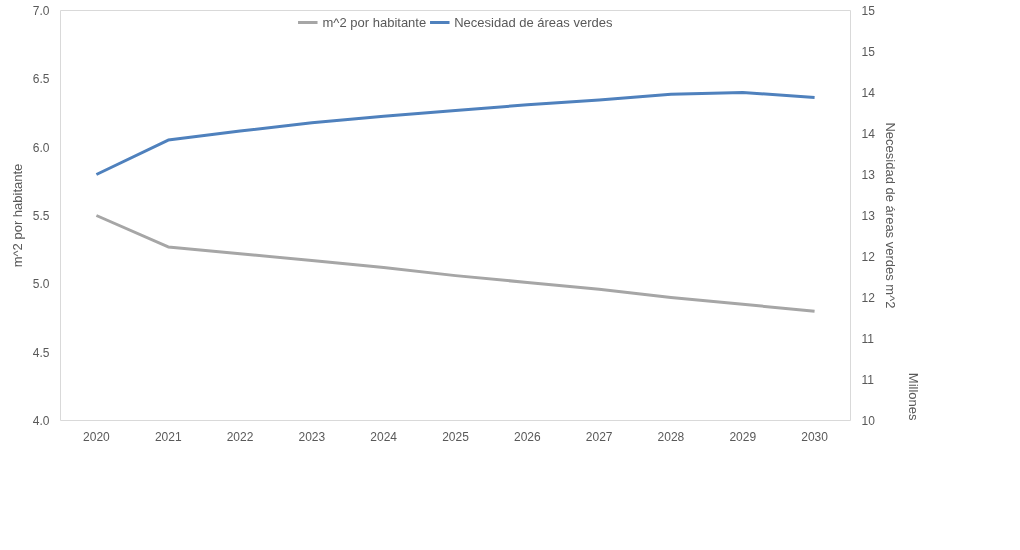  What do you see at coordinates (97, 436) in the screenshot?
I see `x-tick-label: 2020` at bounding box center [97, 436].